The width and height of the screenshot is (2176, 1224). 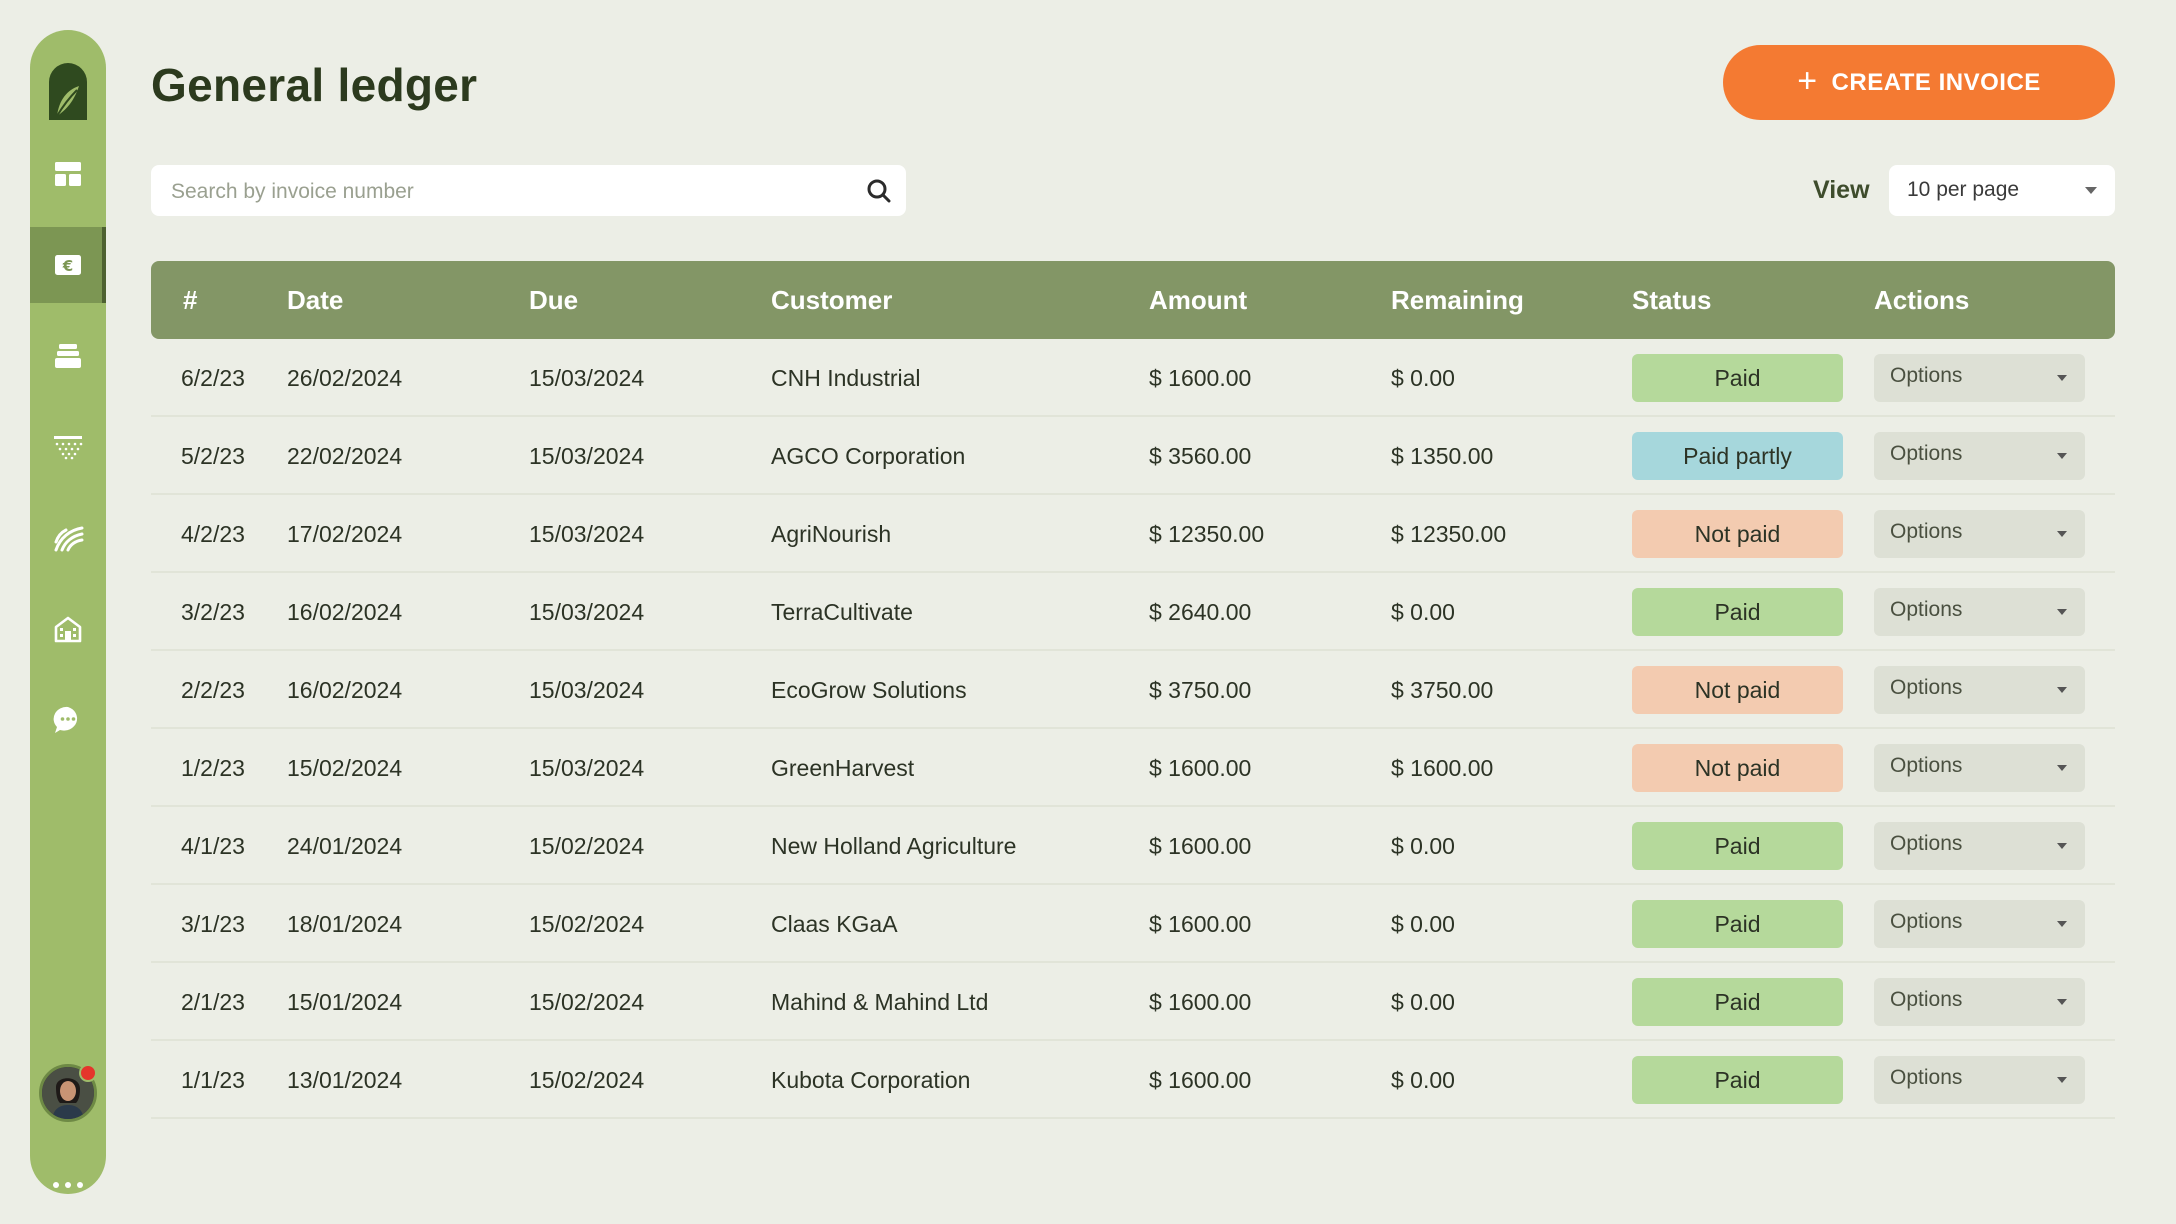 What do you see at coordinates (213, 1002) in the screenshot?
I see `cell-number: 2/1/23` at bounding box center [213, 1002].